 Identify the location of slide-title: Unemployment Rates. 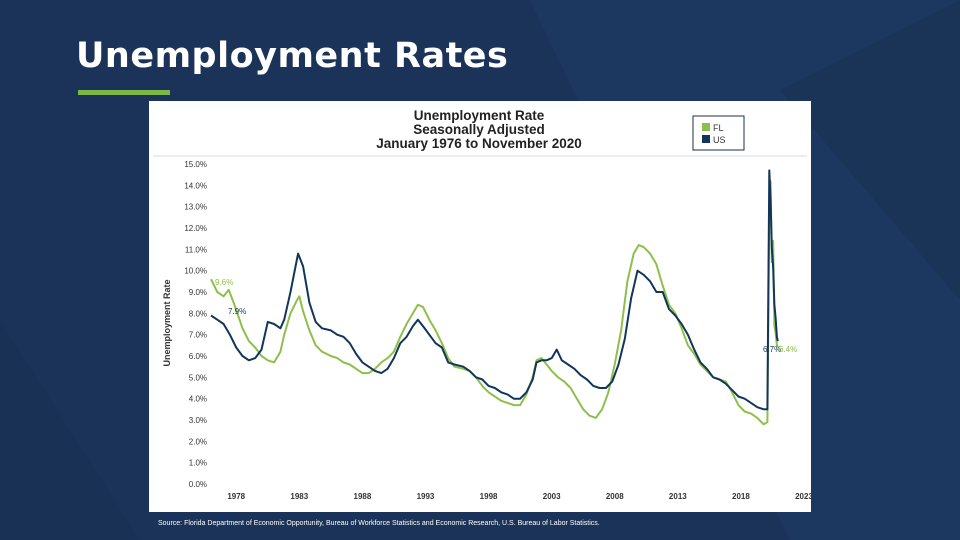
(292, 56).